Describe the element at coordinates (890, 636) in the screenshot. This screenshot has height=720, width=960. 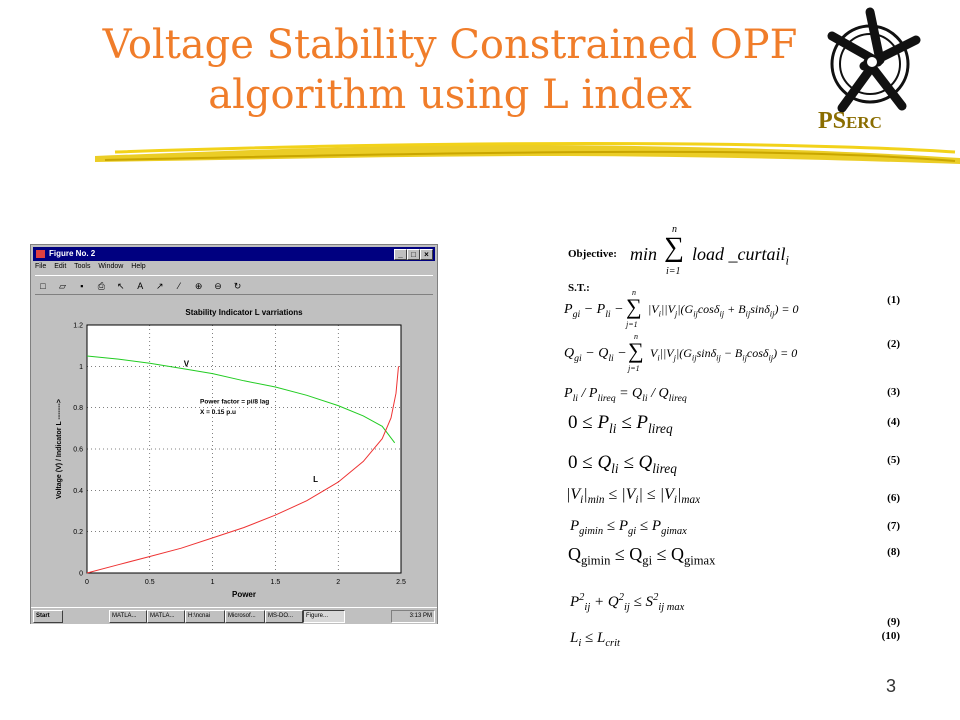
I see `eq-number-10: (10)` at that location.